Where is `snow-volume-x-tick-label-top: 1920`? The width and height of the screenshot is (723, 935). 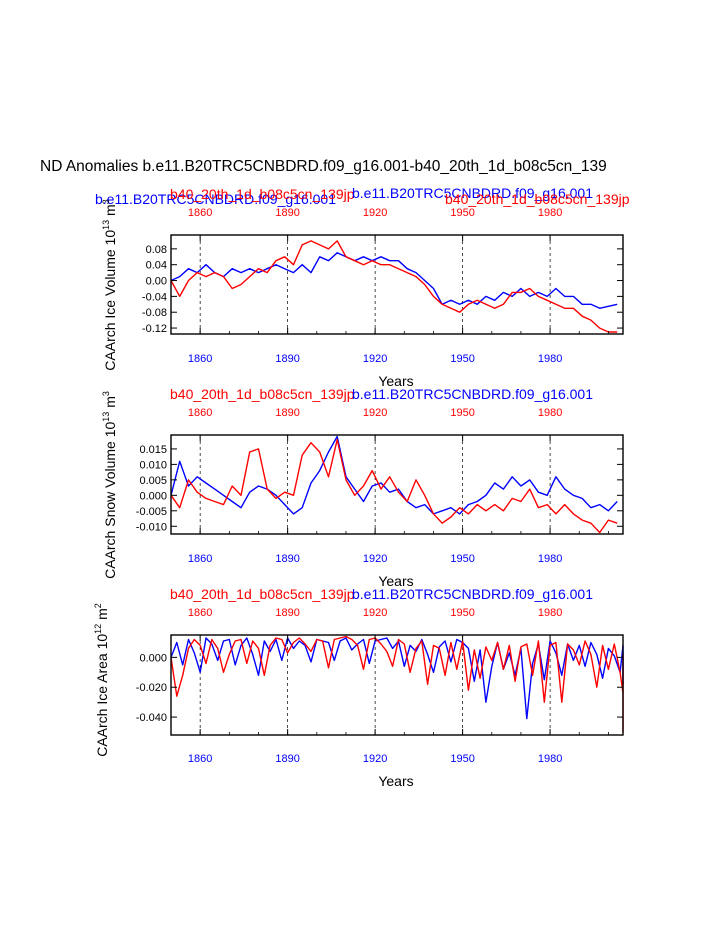 snow-volume-x-tick-label-top: 1920 is located at coordinates (375, 413).